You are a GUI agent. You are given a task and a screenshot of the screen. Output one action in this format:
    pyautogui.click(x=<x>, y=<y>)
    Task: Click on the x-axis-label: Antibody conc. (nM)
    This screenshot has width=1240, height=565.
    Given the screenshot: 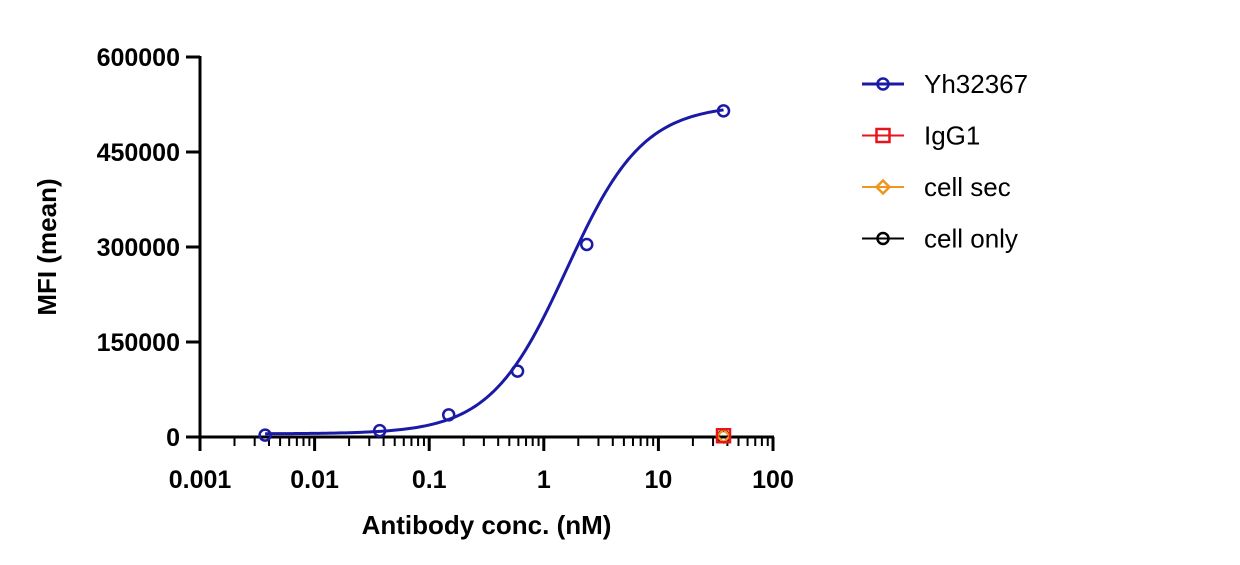 What is the action you would take?
    pyautogui.click(x=487, y=525)
    